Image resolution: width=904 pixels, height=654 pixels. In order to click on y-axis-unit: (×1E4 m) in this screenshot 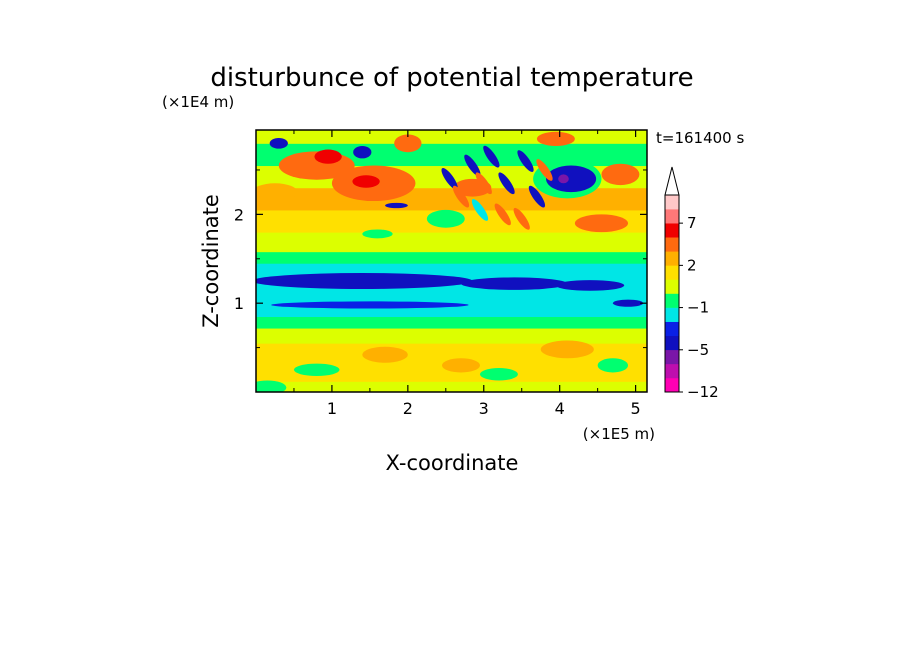, I will do `click(198, 102)`.